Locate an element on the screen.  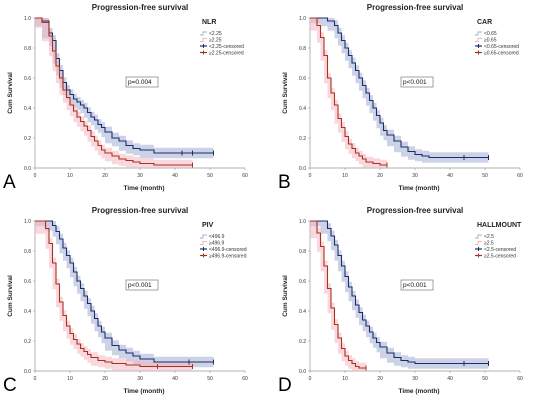
panel-letter: B is located at coordinates (284, 183).